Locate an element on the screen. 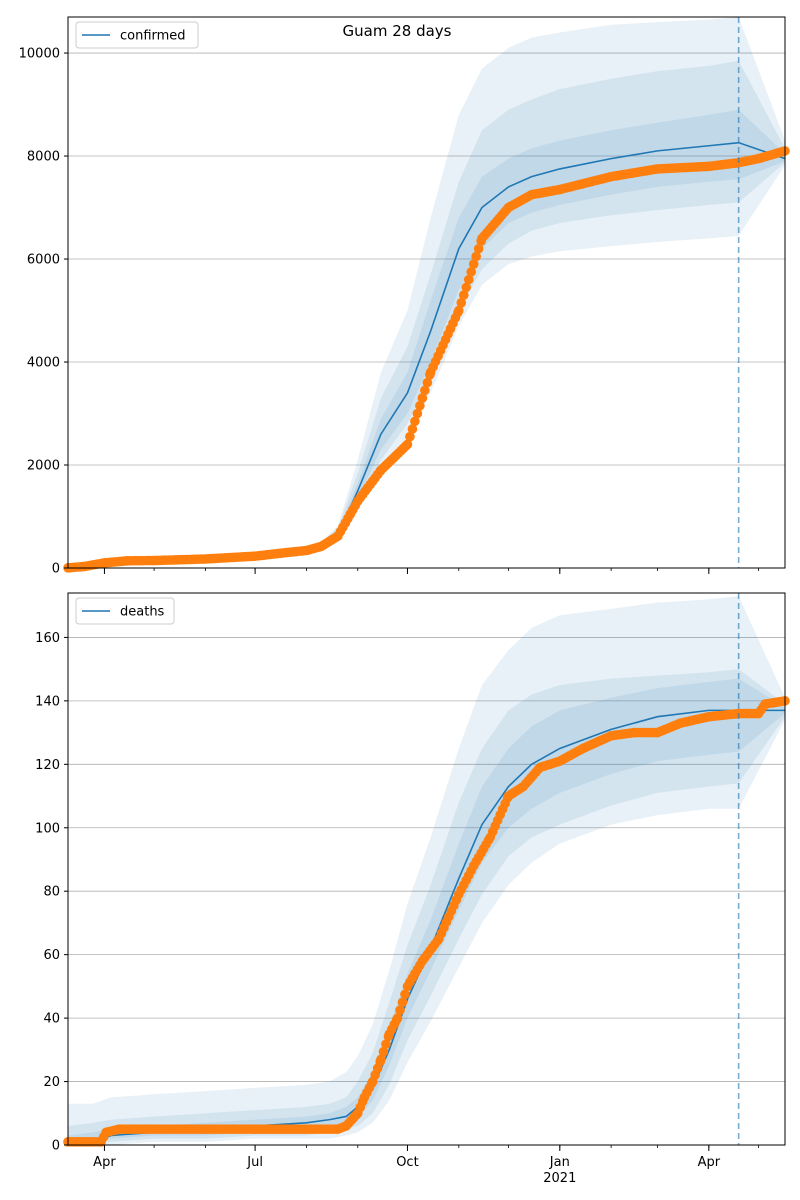 This screenshot has width=800, height=1200. x-tick-label: Jul is located at coordinates (254, 1162).